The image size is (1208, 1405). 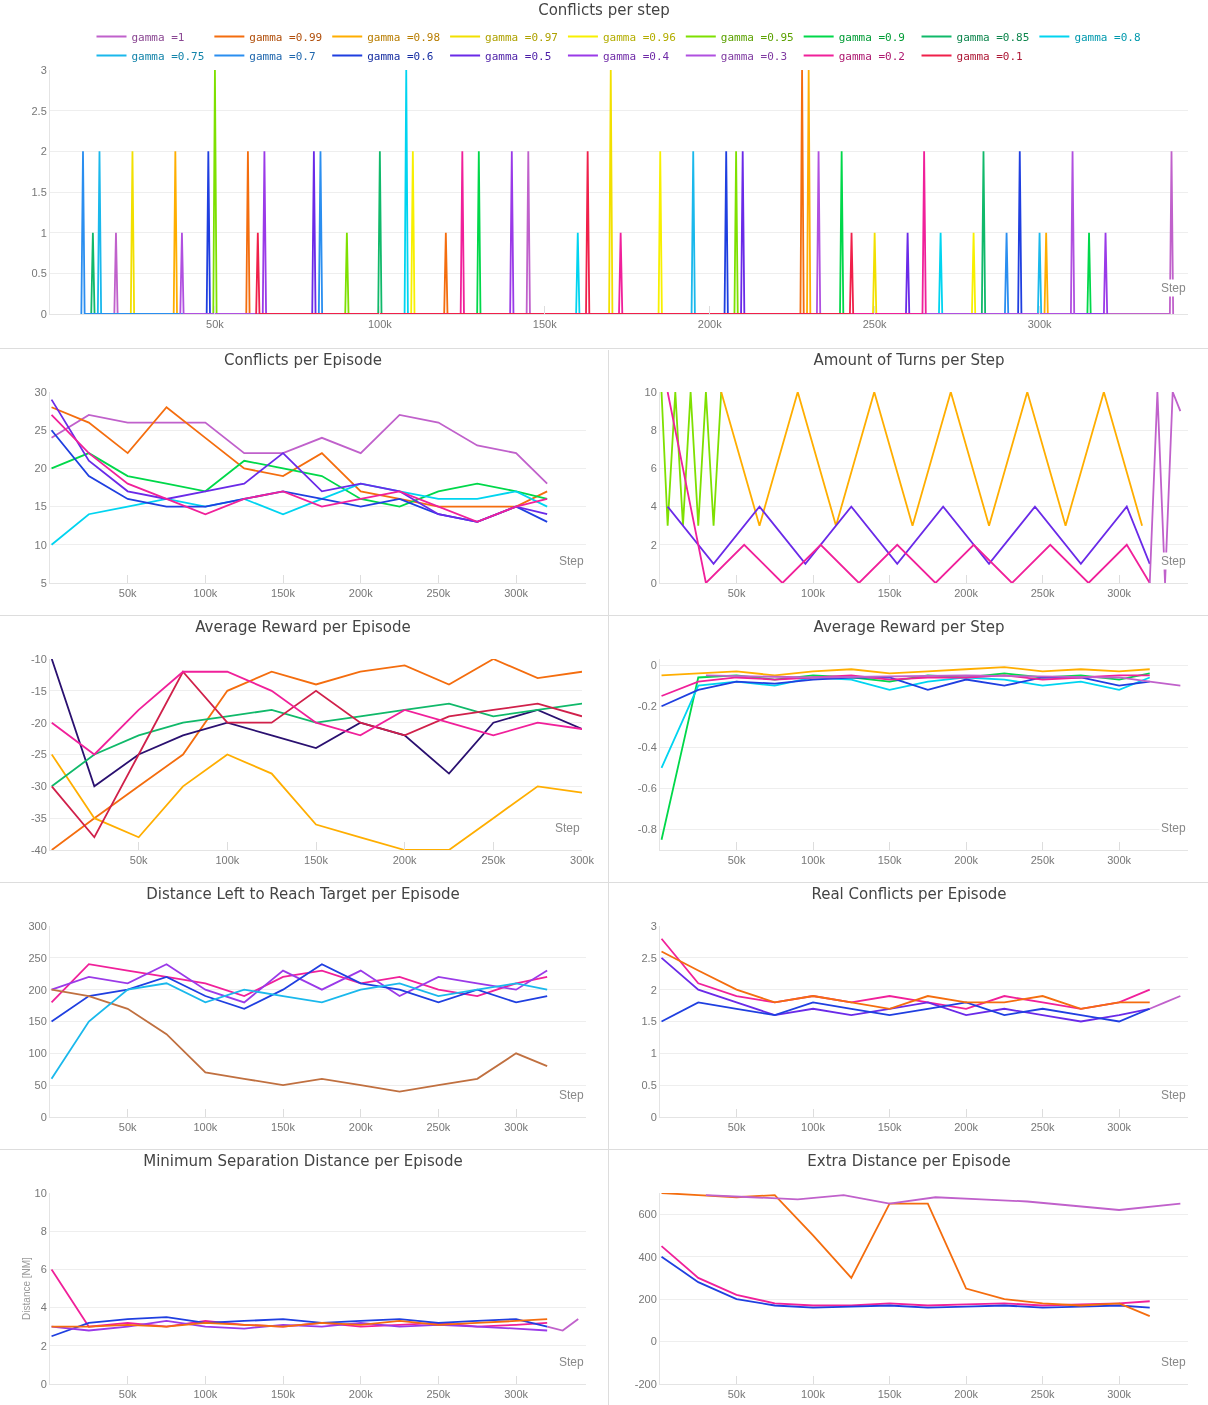 I want to click on legend-label: gamma =0.7, so click(x=282, y=56).